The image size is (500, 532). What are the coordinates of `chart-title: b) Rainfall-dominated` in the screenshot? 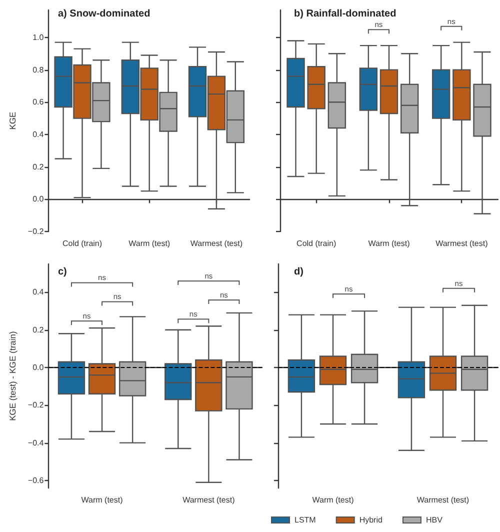 It's located at (345, 14).